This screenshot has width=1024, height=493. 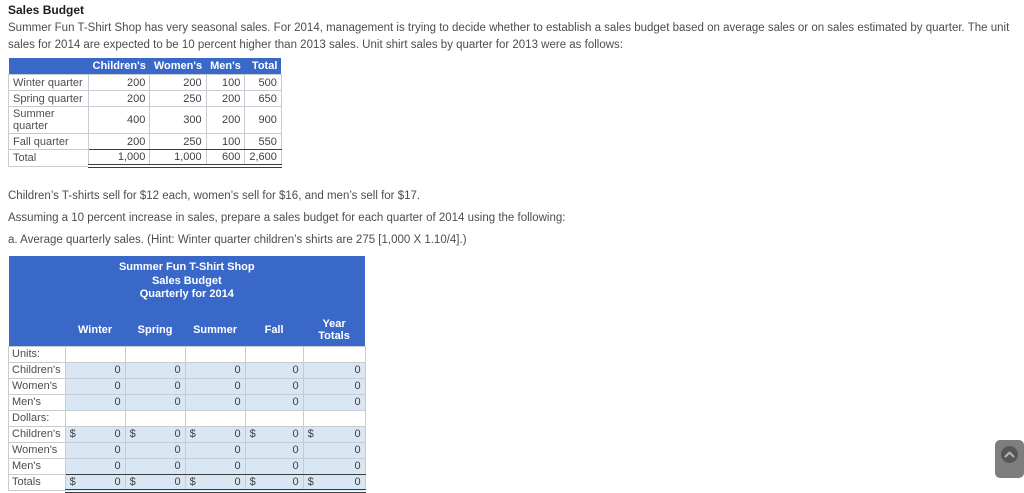 What do you see at coordinates (48, 120) in the screenshot?
I see `row-label: Summer quarter` at bounding box center [48, 120].